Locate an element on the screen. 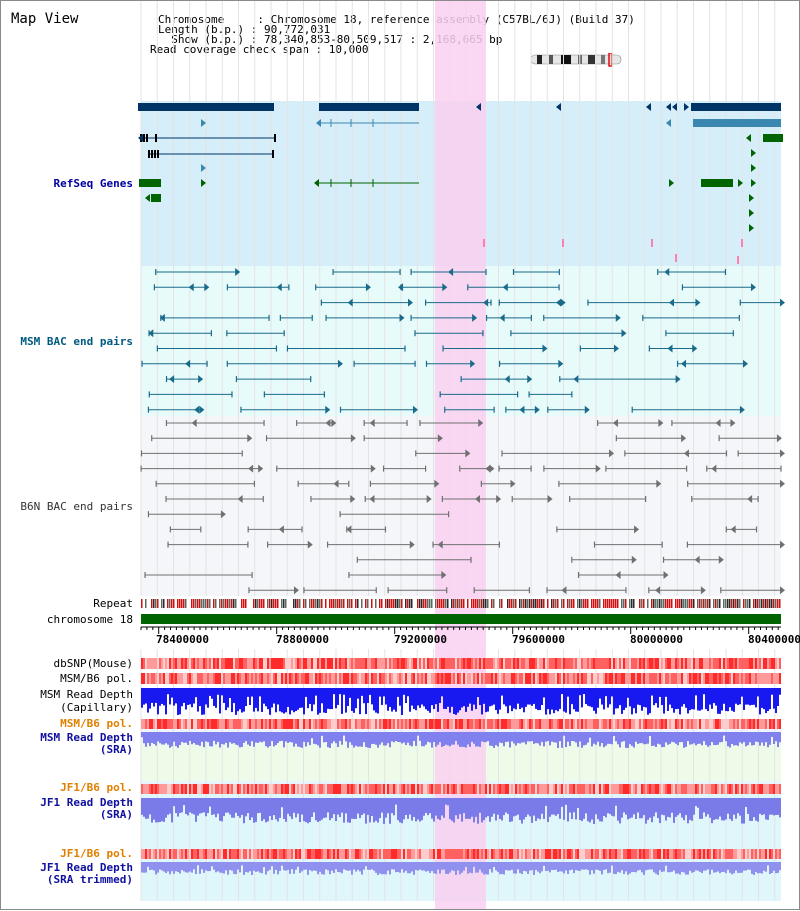 The width and height of the screenshot is (800, 911). gene-block is located at coordinates (206, 107).